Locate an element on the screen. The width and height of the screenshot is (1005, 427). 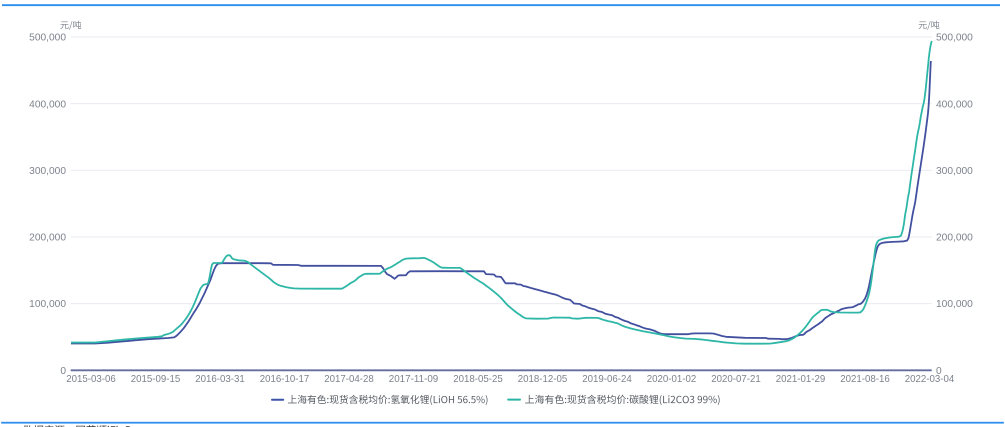
svg-text: 2015-09-15 is located at coordinates (156, 379).